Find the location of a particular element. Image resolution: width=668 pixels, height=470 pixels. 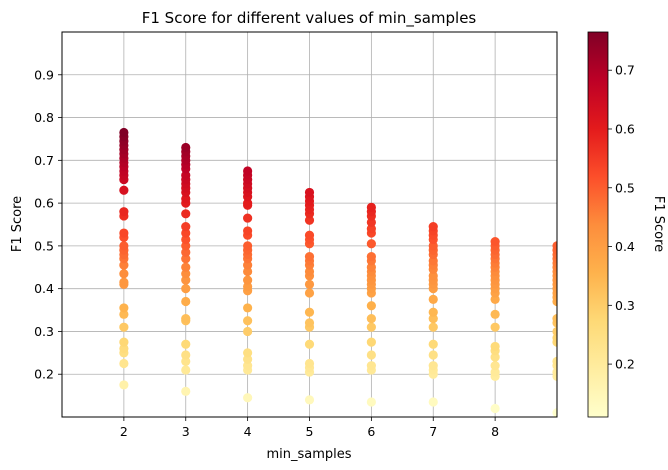

y-axis-ticks: 0.2 0.3 0.4 0.5 0.6 0.7 0.8 0.9 is located at coordinates (48, 224).